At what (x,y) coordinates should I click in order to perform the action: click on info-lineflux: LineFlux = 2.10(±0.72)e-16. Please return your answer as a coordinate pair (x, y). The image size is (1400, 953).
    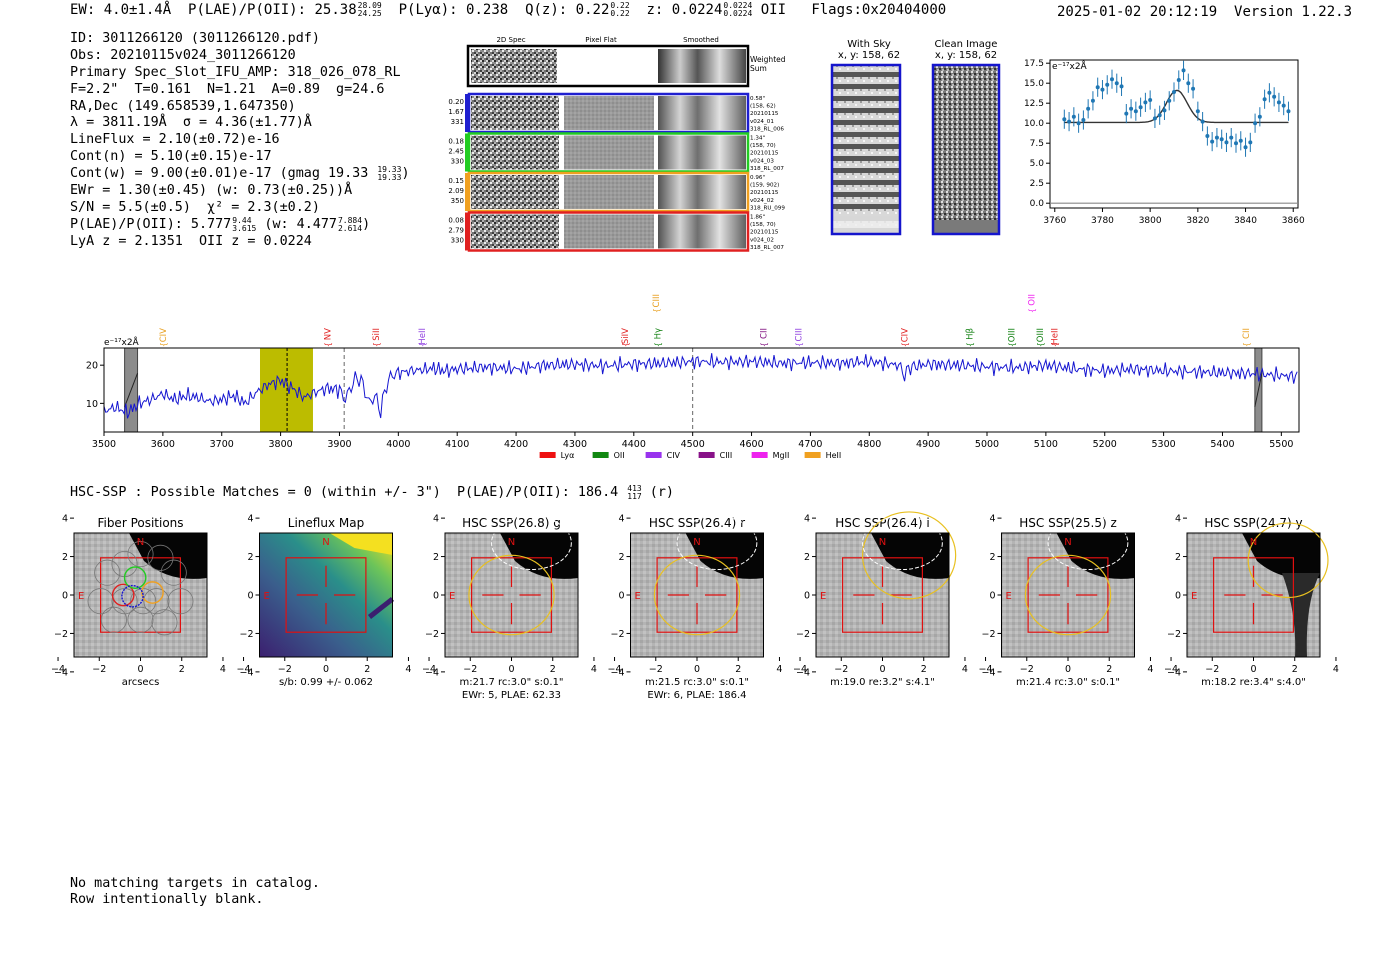
    Looking at the image, I should click on (175, 140).